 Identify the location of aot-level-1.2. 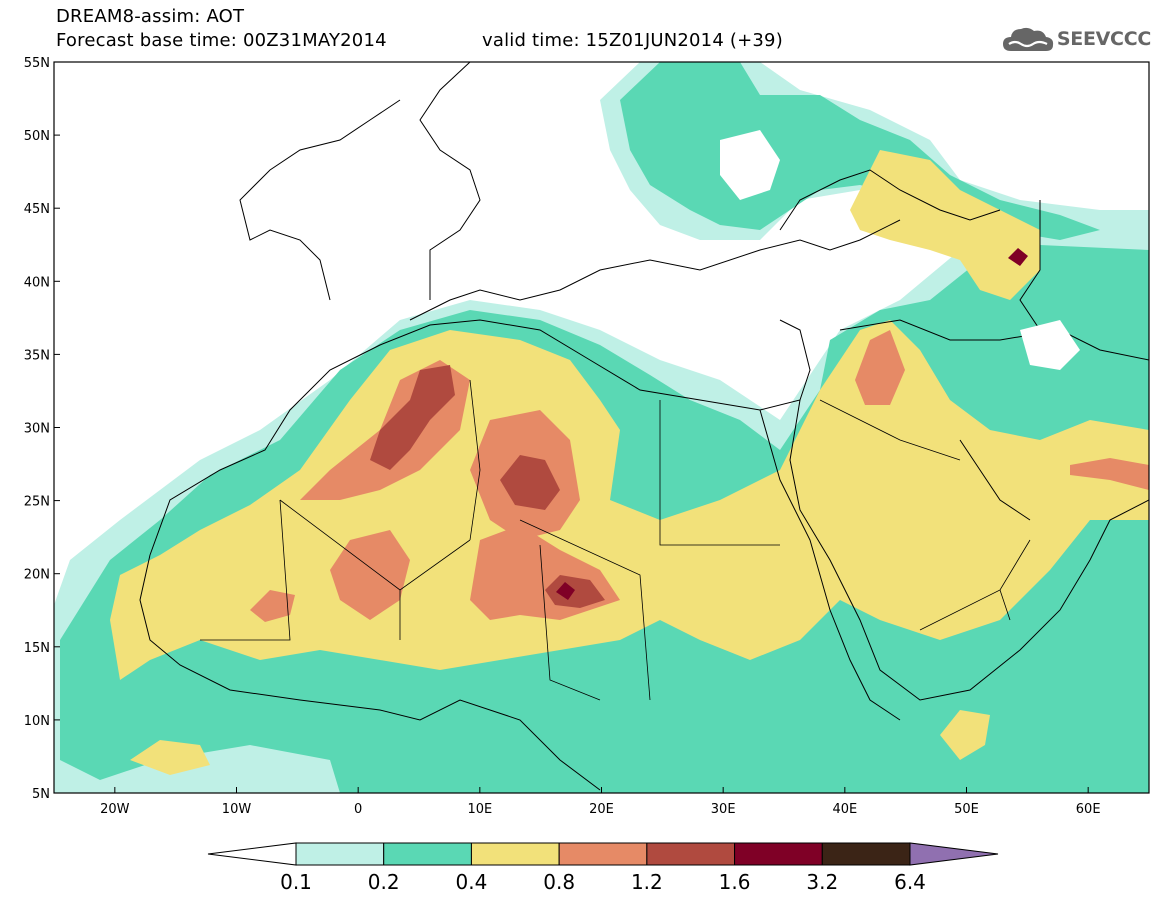
(487, 486).